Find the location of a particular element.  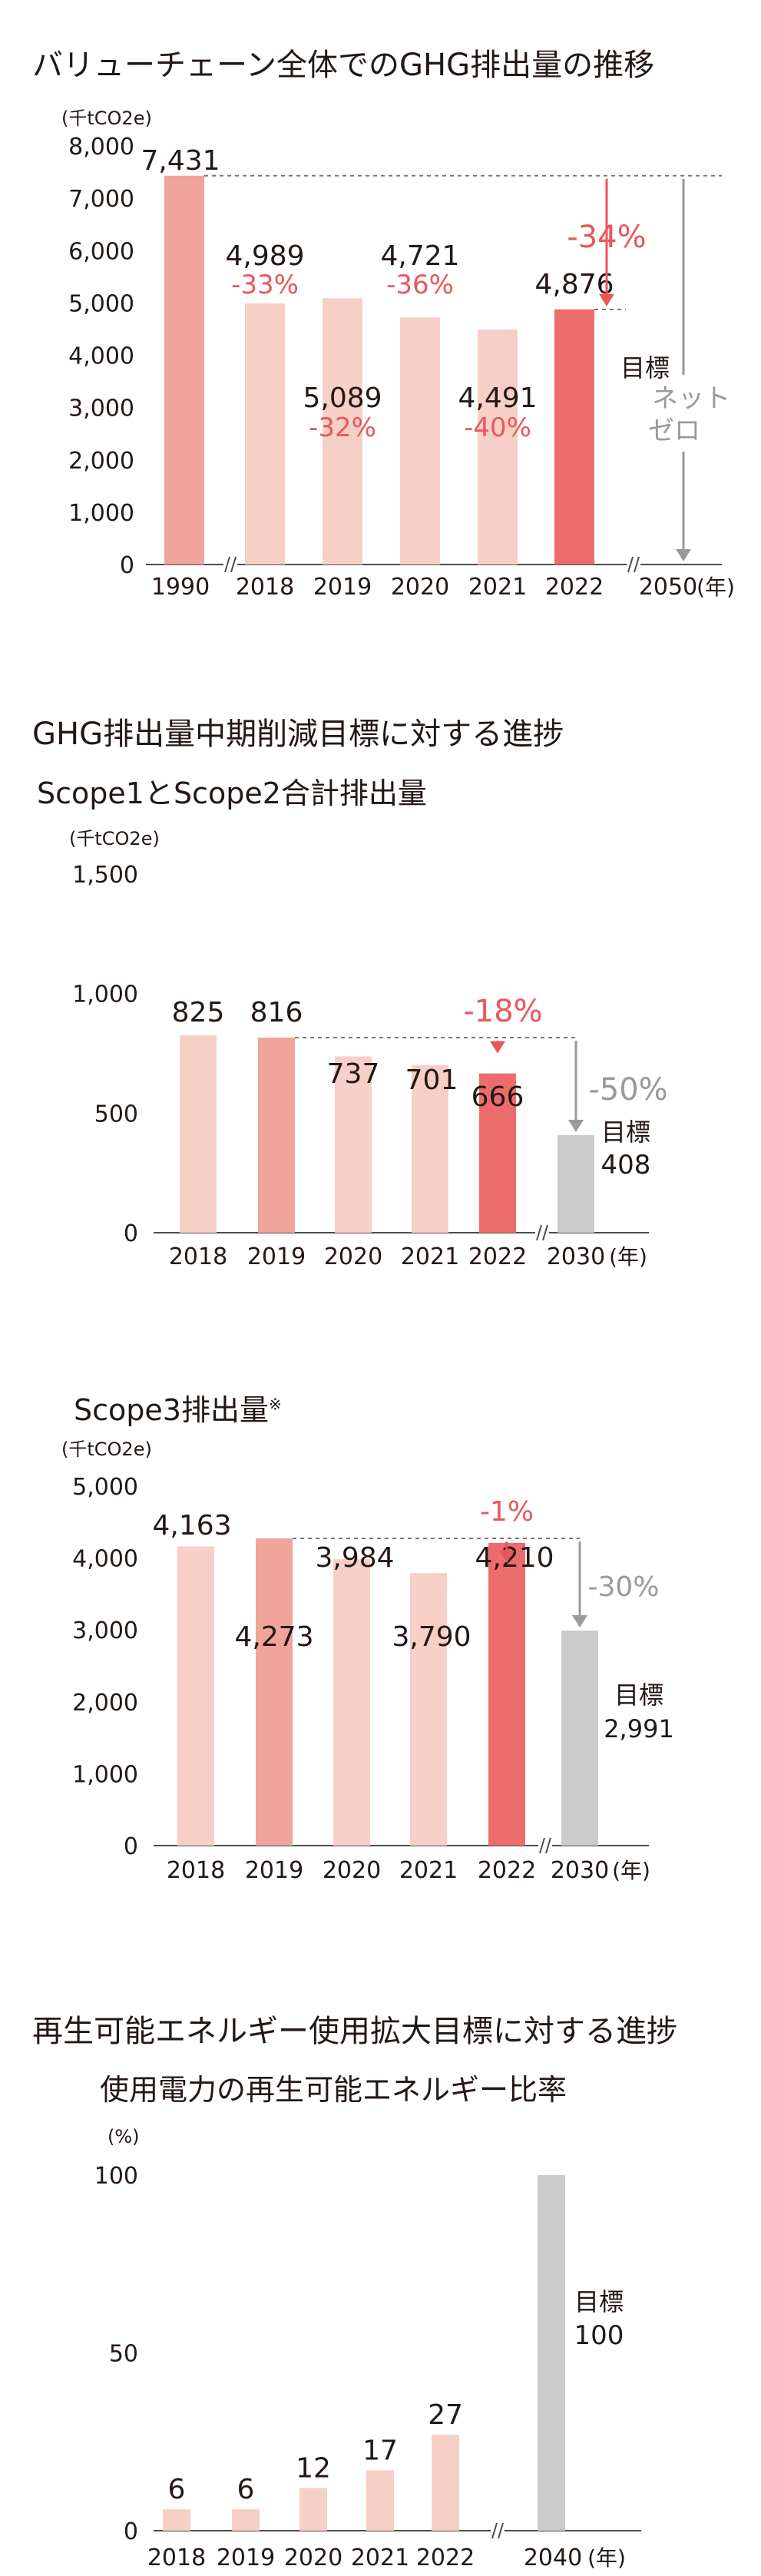

value-label: 4,163 is located at coordinates (191, 1525).